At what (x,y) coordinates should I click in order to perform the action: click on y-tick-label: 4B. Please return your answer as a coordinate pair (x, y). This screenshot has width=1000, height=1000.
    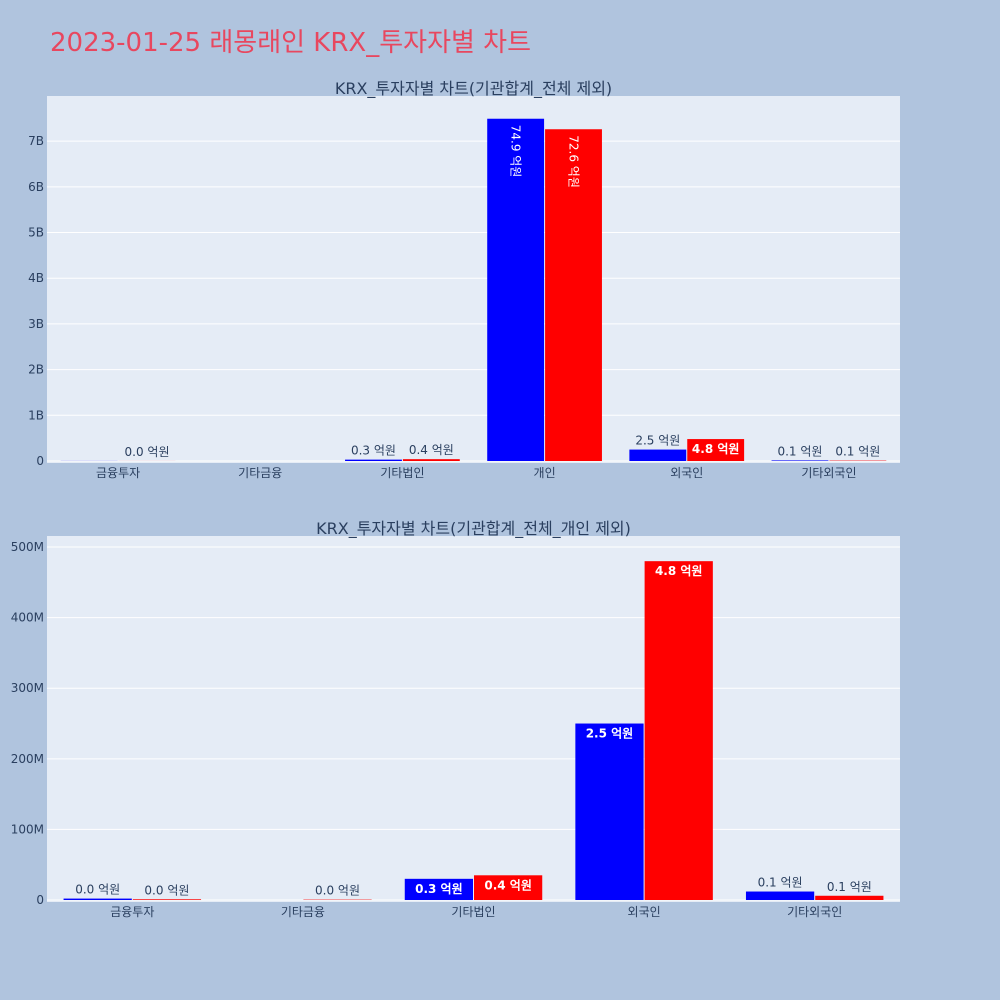
    Looking at the image, I should click on (36, 278).